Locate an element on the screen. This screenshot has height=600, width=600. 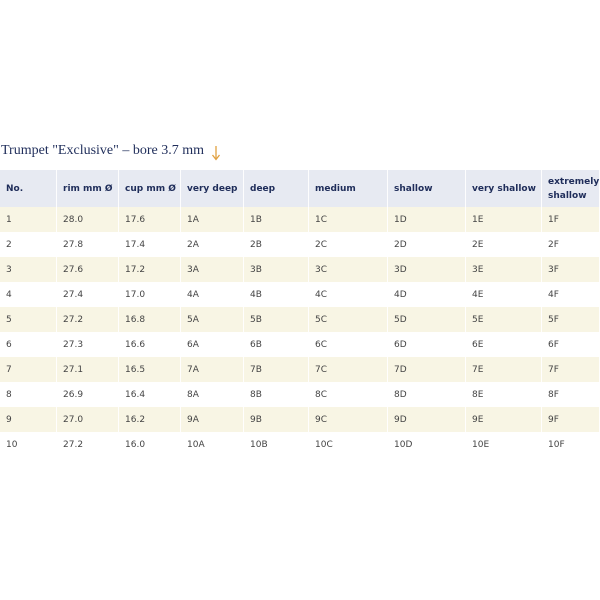
table-cell: 6F is located at coordinates (571, 344).